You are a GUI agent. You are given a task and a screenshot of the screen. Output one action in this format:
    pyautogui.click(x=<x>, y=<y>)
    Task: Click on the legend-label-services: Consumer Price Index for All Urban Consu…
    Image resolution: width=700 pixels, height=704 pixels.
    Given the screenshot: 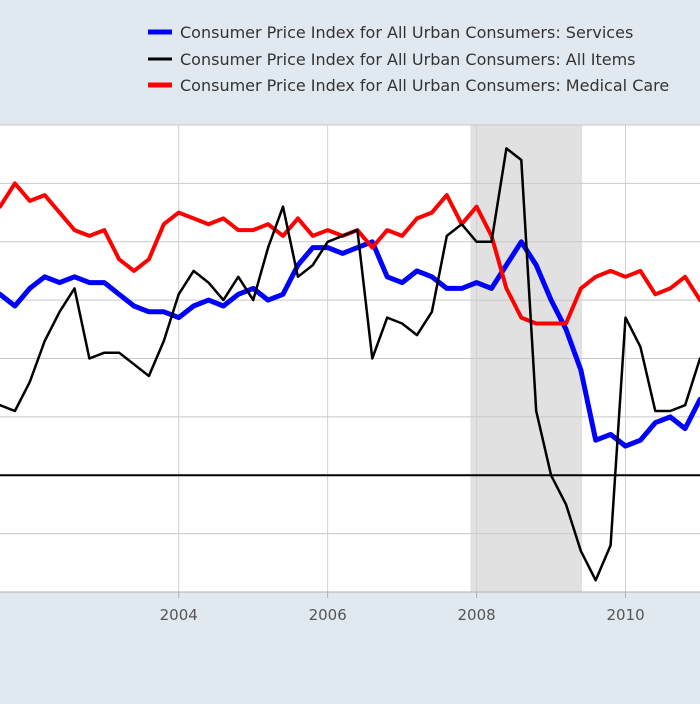 What is the action you would take?
    pyautogui.click(x=406, y=32)
    